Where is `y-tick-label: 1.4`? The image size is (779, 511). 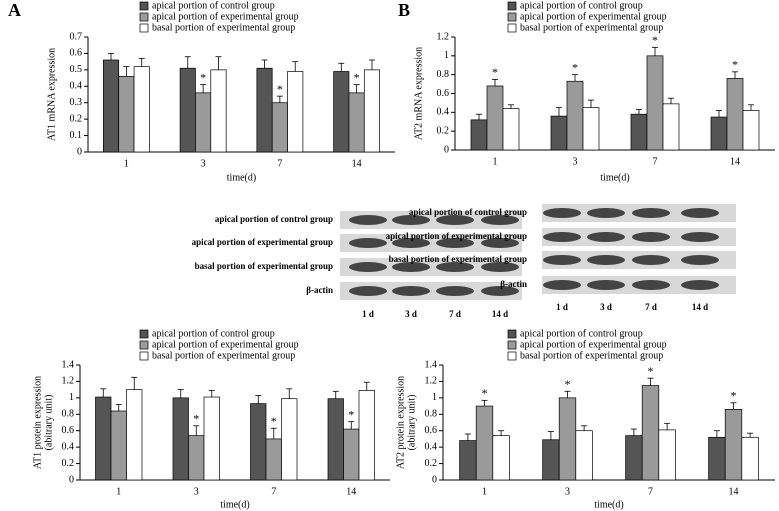
y-tick-label: 1.4 is located at coordinates (68, 364).